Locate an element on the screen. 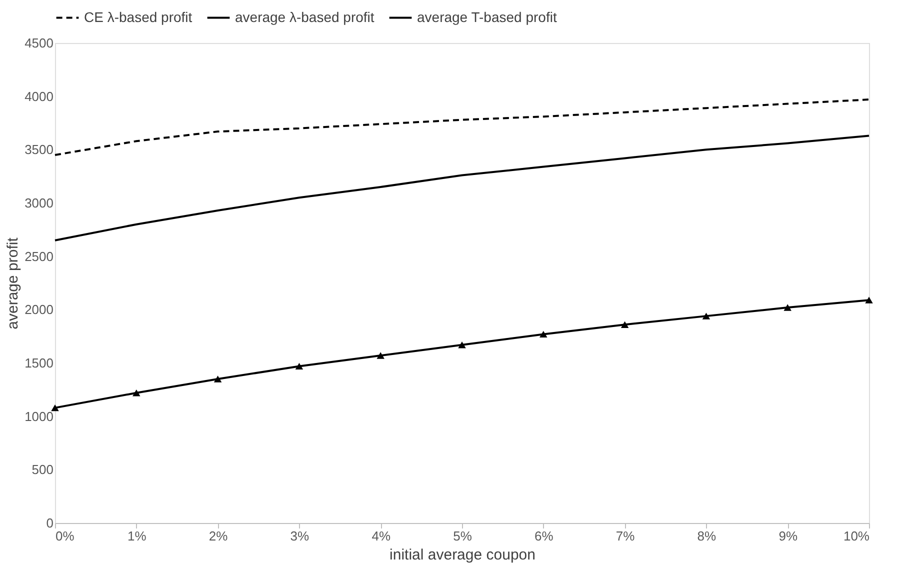  x-tick-label: 7% is located at coordinates (626, 536).